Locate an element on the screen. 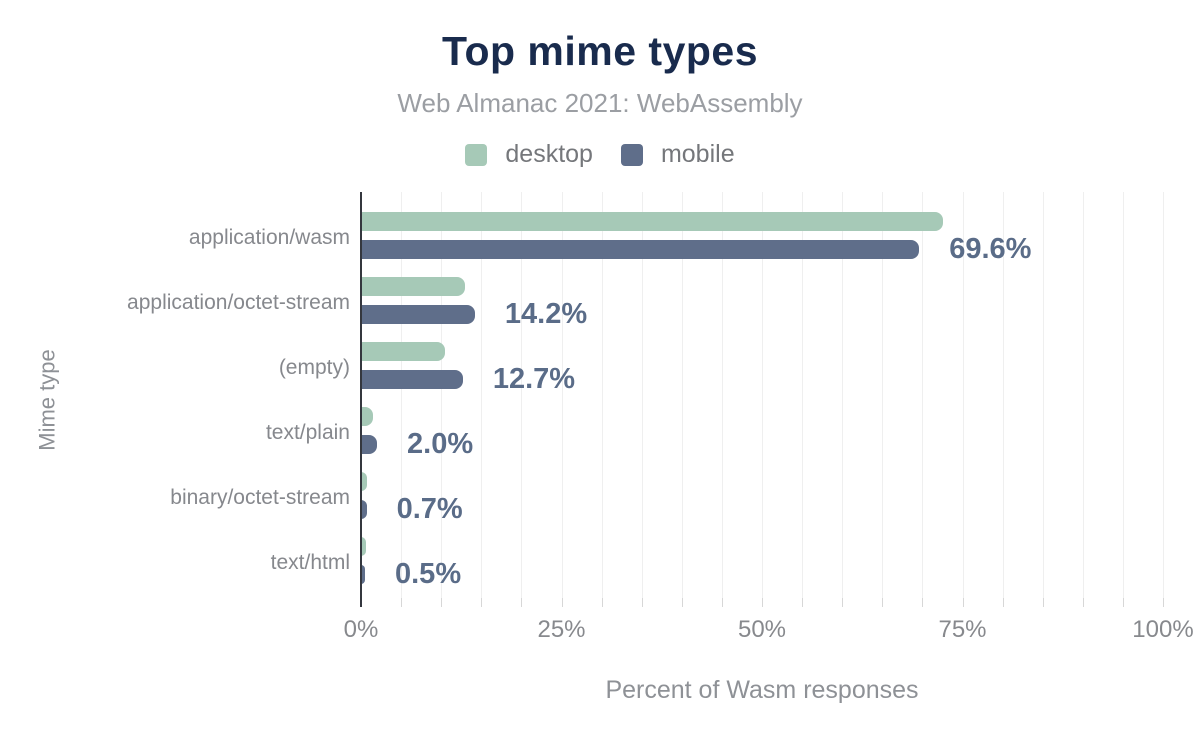 Image resolution: width=1200 pixels, height=742 pixels. bar-group: 0.5% is located at coordinates (762, 562).